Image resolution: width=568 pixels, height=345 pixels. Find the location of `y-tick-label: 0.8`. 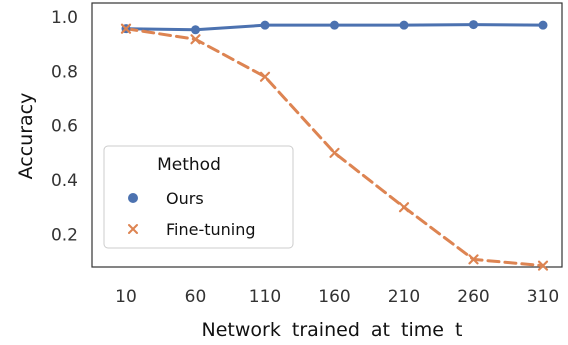

y-tick-label: 0.8 is located at coordinates (64, 72).